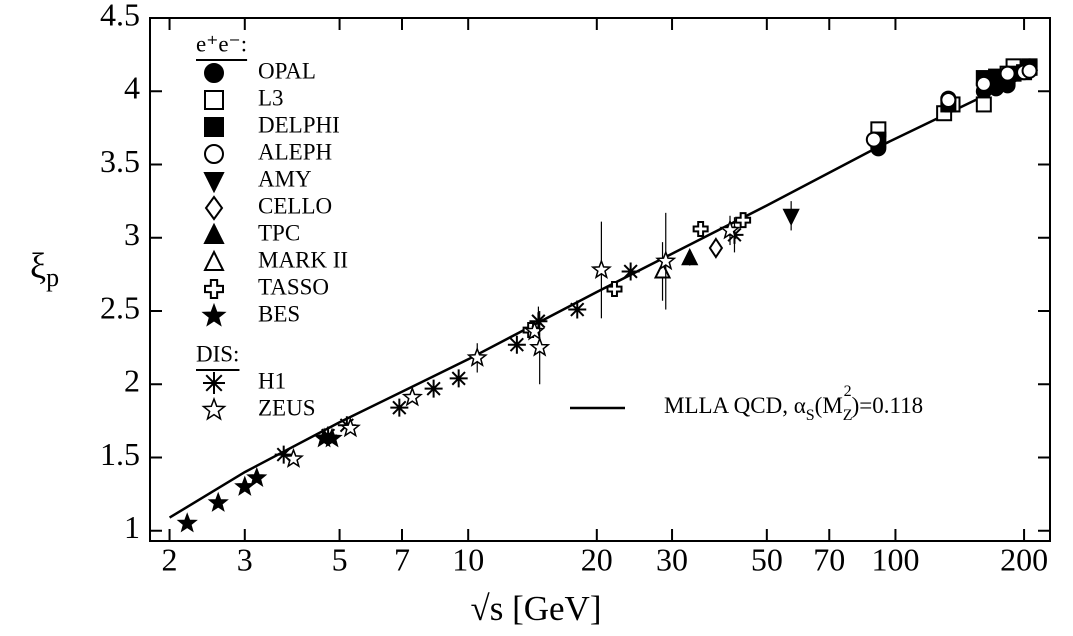  I want to click on x-tick-label: 5, so click(340, 559).